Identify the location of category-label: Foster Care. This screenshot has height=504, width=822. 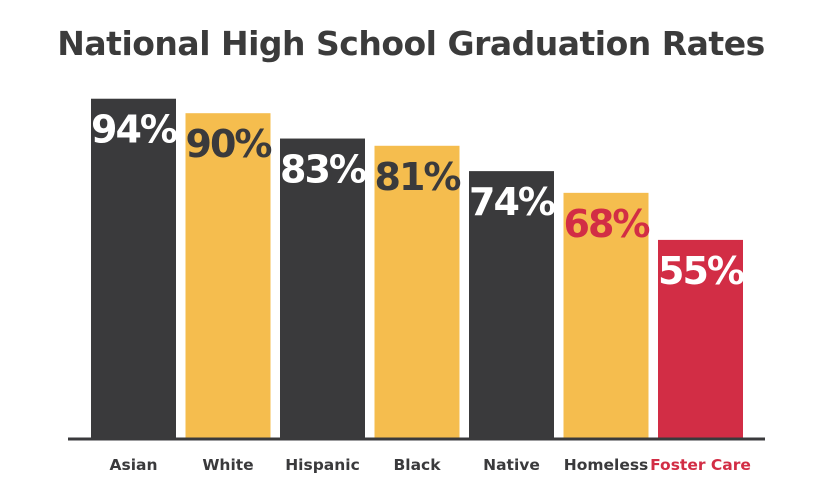
(700, 465).